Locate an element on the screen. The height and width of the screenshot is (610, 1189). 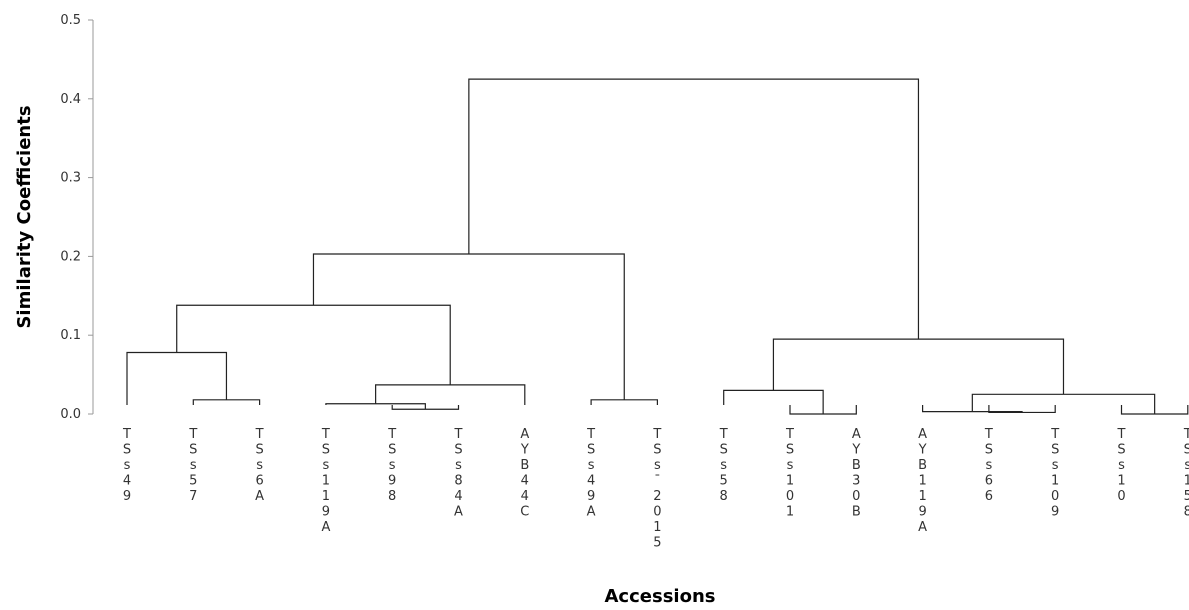
y-tick-label: 0.4 is located at coordinates (70, 99).